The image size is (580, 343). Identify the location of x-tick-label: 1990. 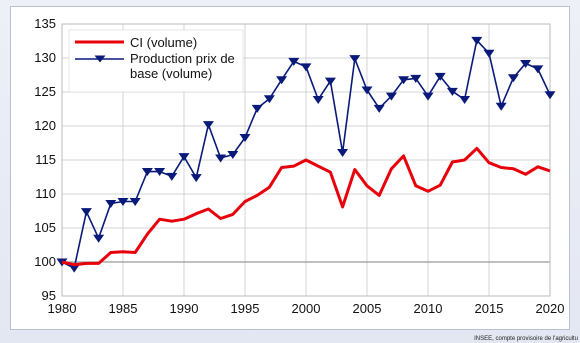
(184, 308).